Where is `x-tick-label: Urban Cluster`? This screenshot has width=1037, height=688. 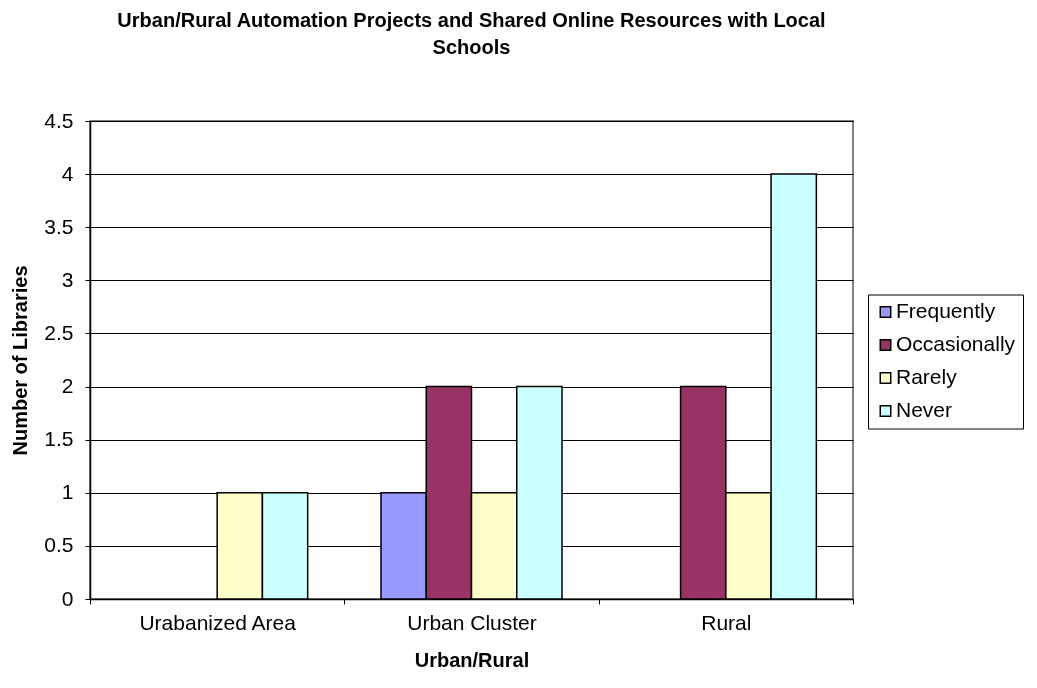
x-tick-label: Urban Cluster is located at coordinates (472, 622).